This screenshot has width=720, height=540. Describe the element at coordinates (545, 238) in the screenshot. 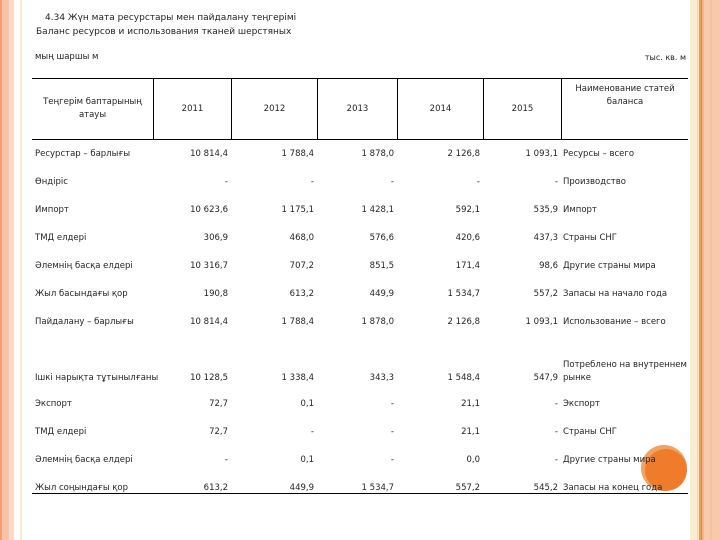

I see `value-2015: 437,3` at that location.